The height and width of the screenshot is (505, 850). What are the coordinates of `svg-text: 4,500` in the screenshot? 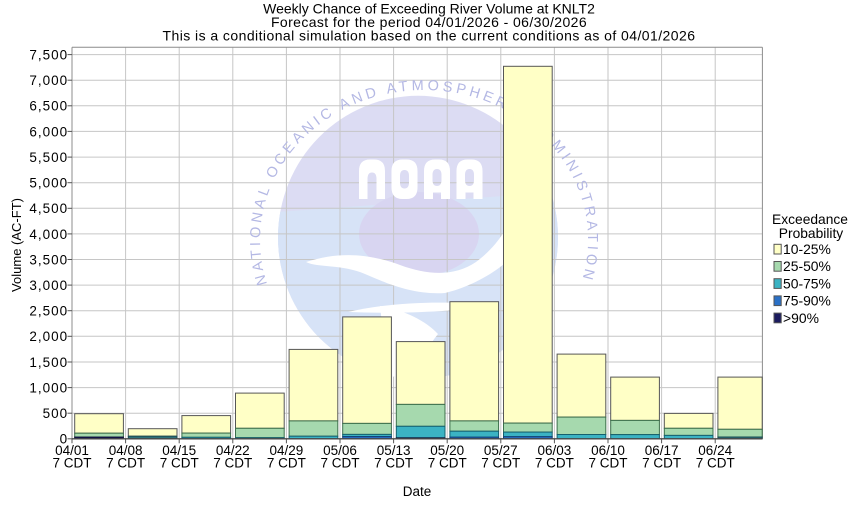 It's located at (48, 208).